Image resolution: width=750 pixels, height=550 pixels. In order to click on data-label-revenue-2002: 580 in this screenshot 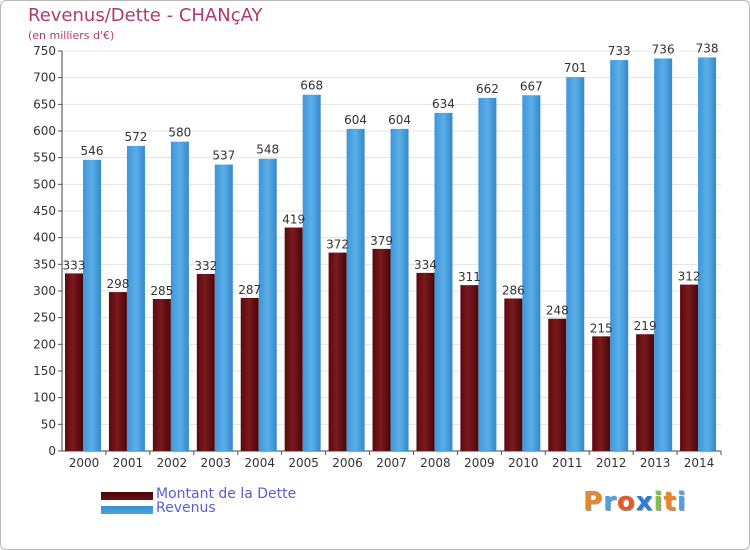, I will do `click(179, 133)`.